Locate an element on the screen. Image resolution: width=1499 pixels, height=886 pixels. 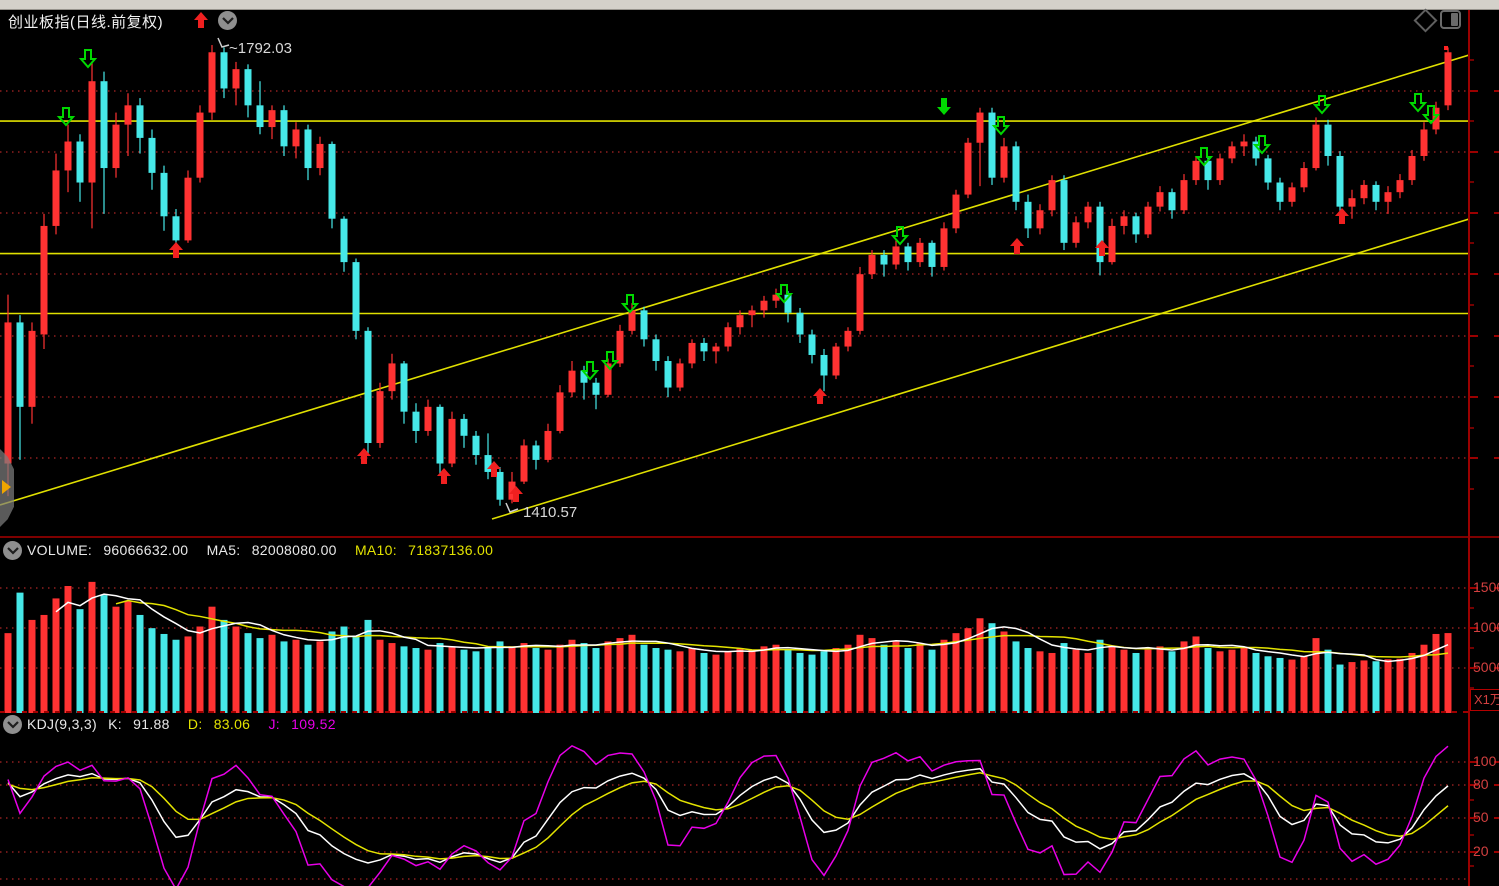
kdj-label: KDJ(9,3,3) is located at coordinates (62, 724).